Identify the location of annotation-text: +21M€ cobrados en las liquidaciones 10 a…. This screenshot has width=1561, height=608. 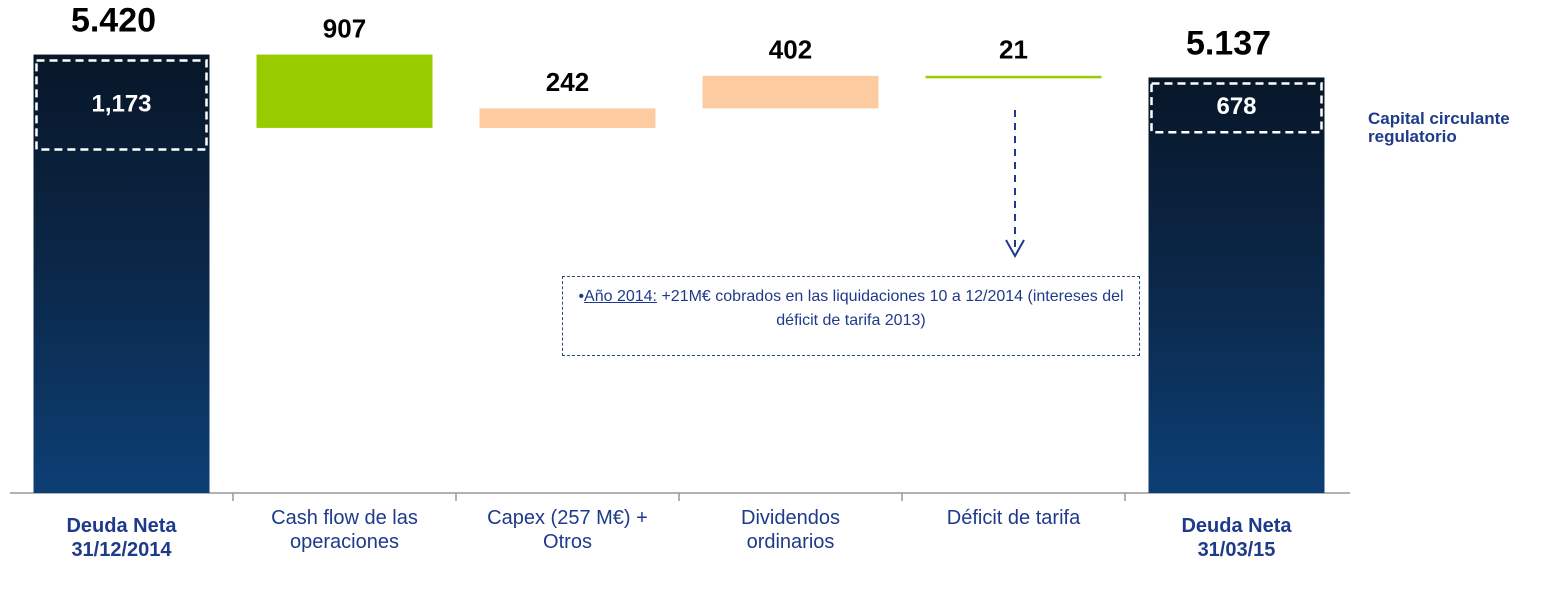
(892, 308).